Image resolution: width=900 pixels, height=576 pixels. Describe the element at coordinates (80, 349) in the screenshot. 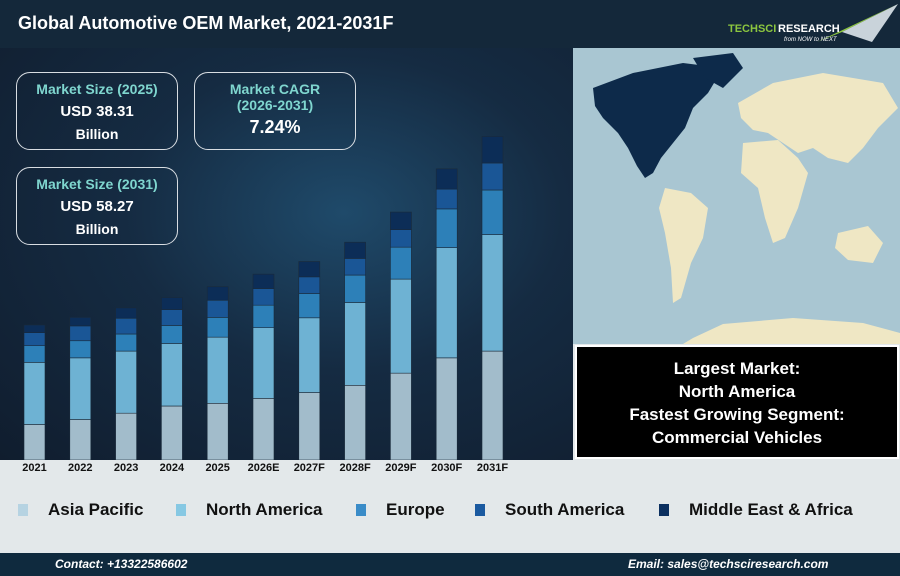

I see `bar-segment-europe-2022` at that location.